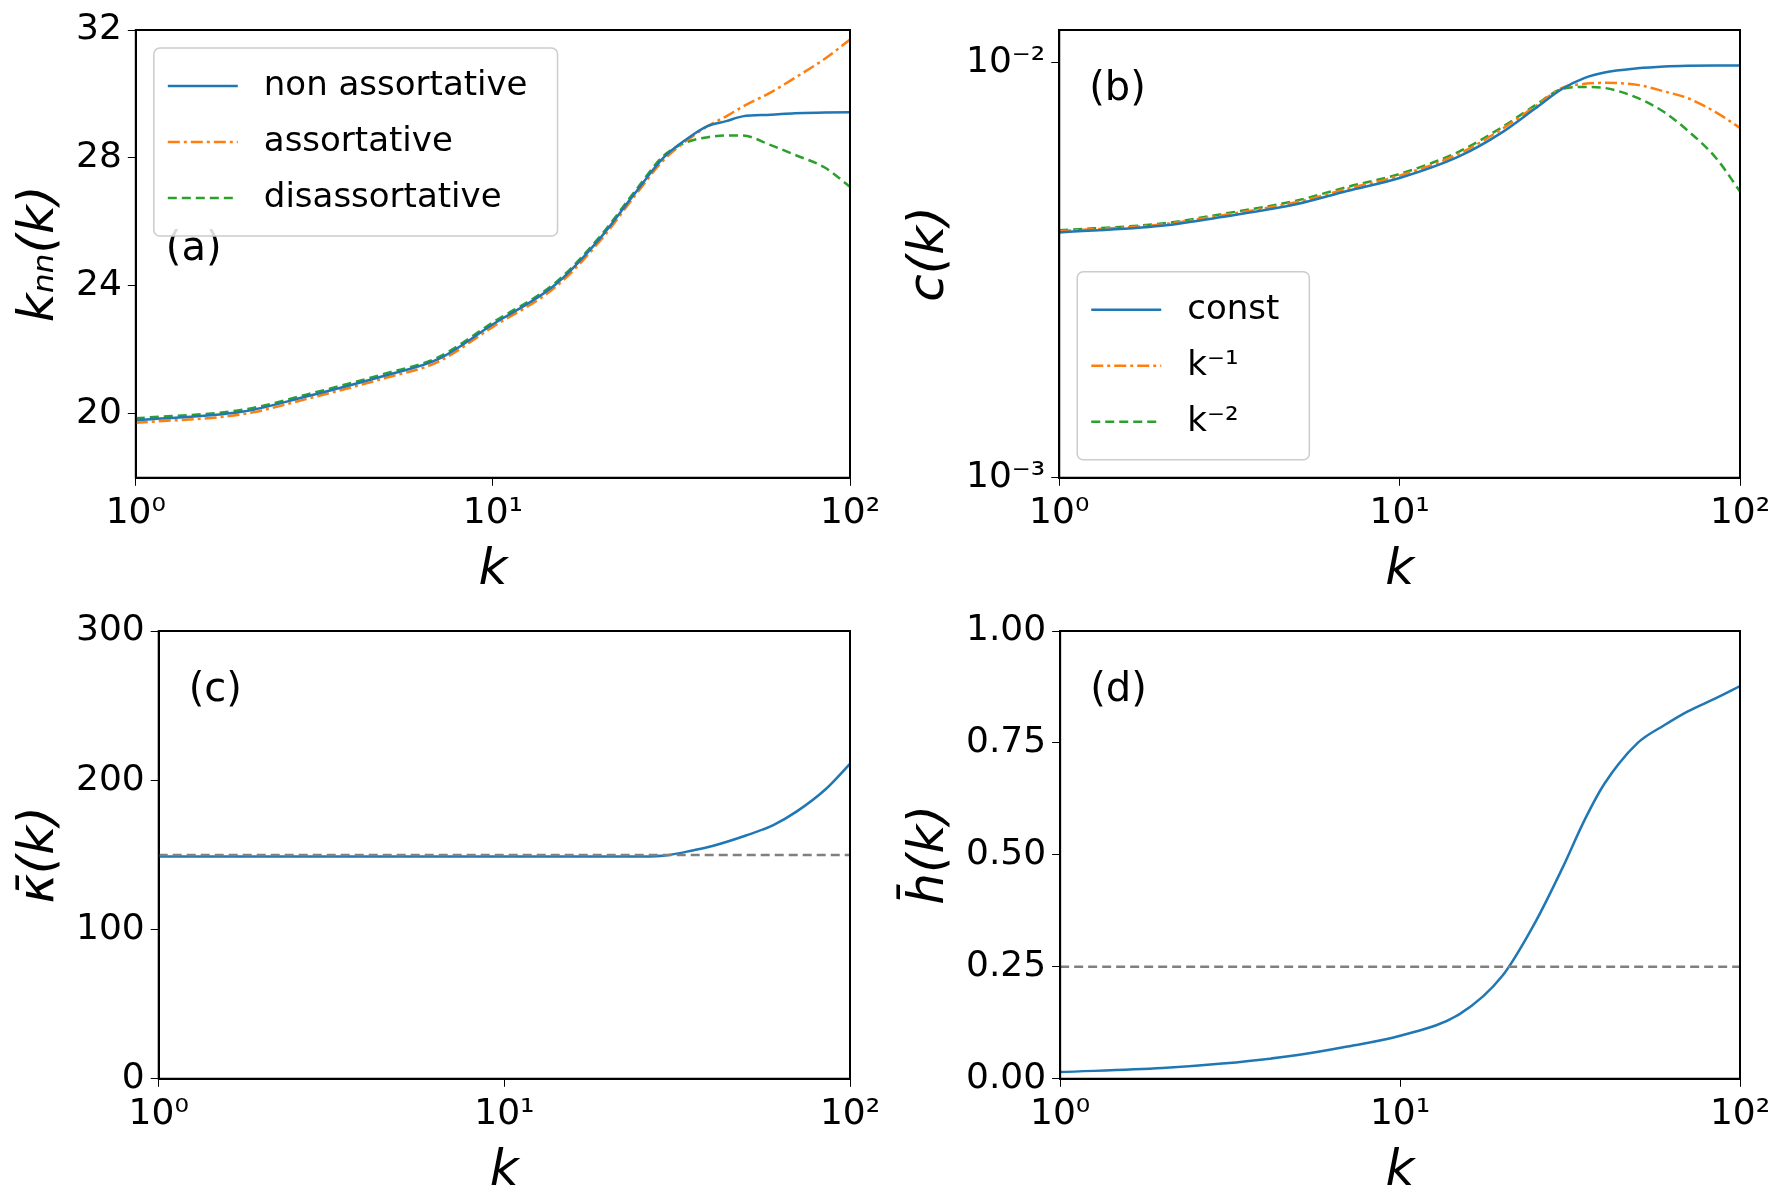 This screenshot has height=1203, width=1780. I want to click on x-tick-label: 10⁰, so click(135, 510).